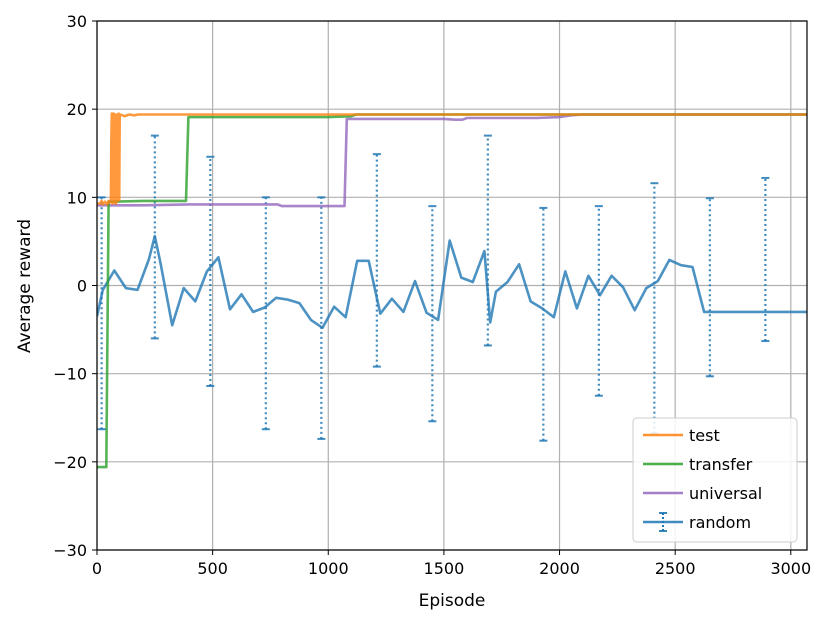 The height and width of the screenshot is (625, 830). Describe the element at coordinates (720, 522) in the screenshot. I see `legend-label-random: random` at that location.